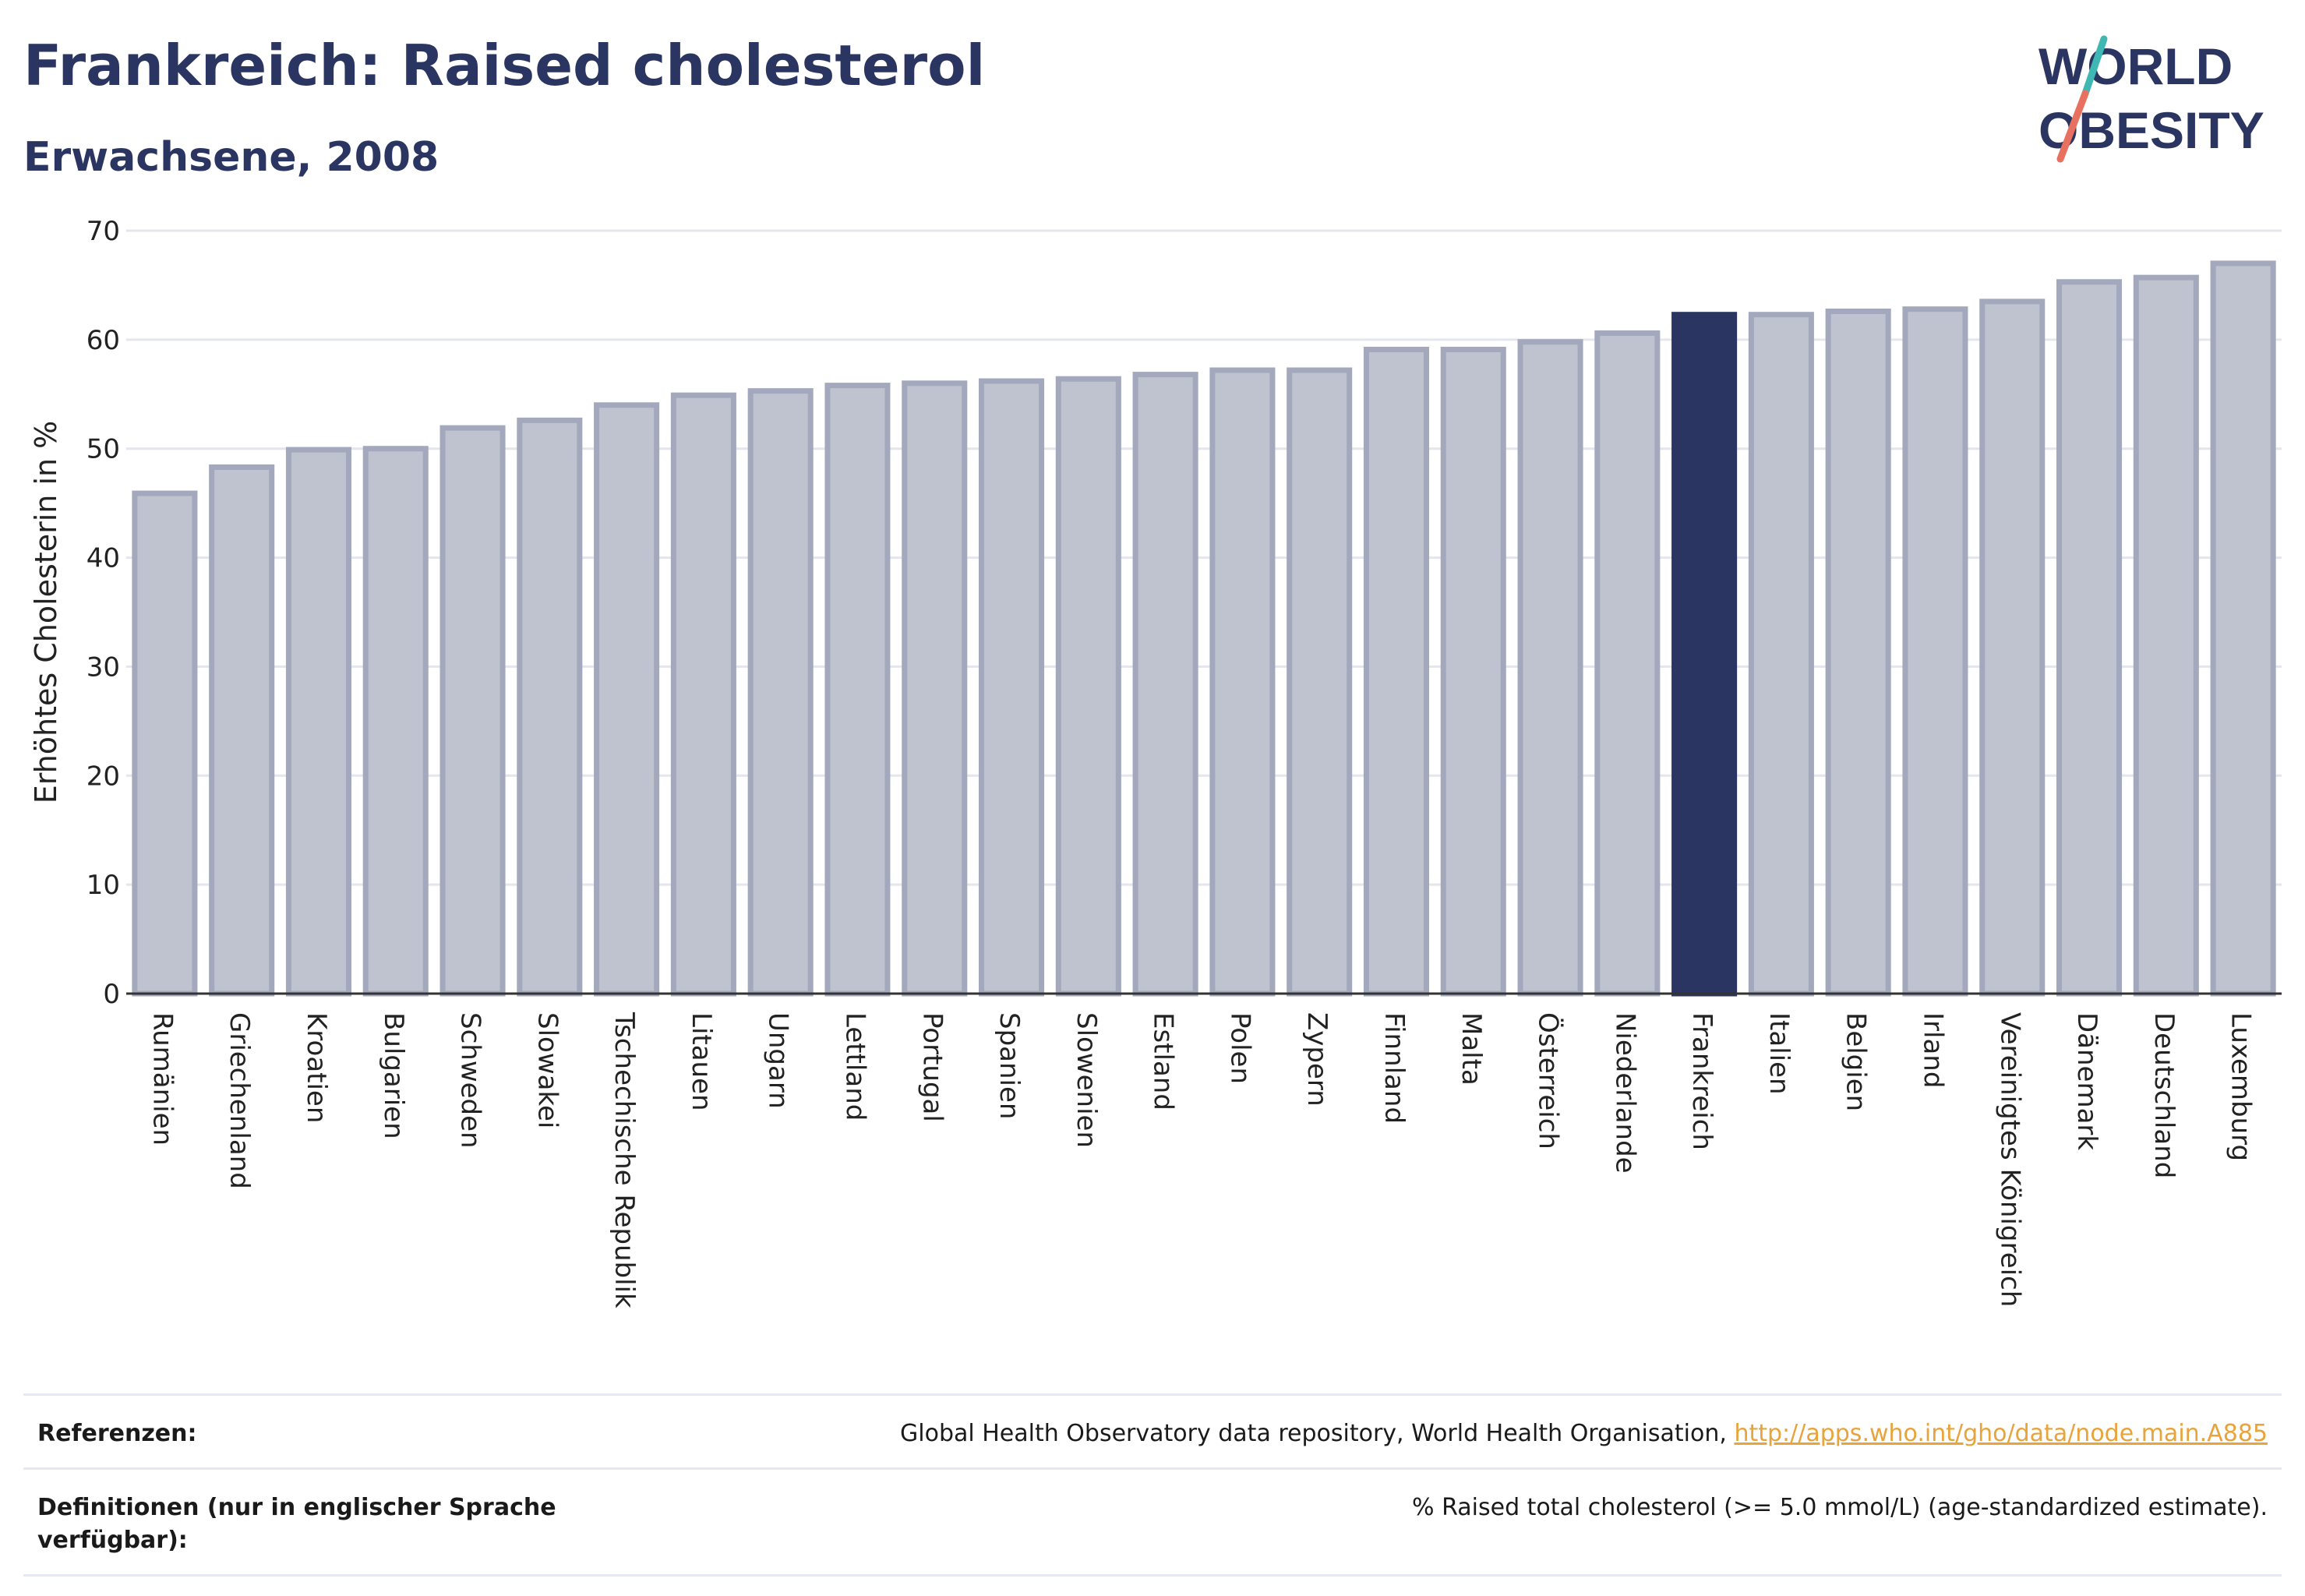 This screenshot has width=2305, height=1596. What do you see at coordinates (1163, 1061) in the screenshot?
I see `x-tick-label: Estland` at bounding box center [1163, 1061].